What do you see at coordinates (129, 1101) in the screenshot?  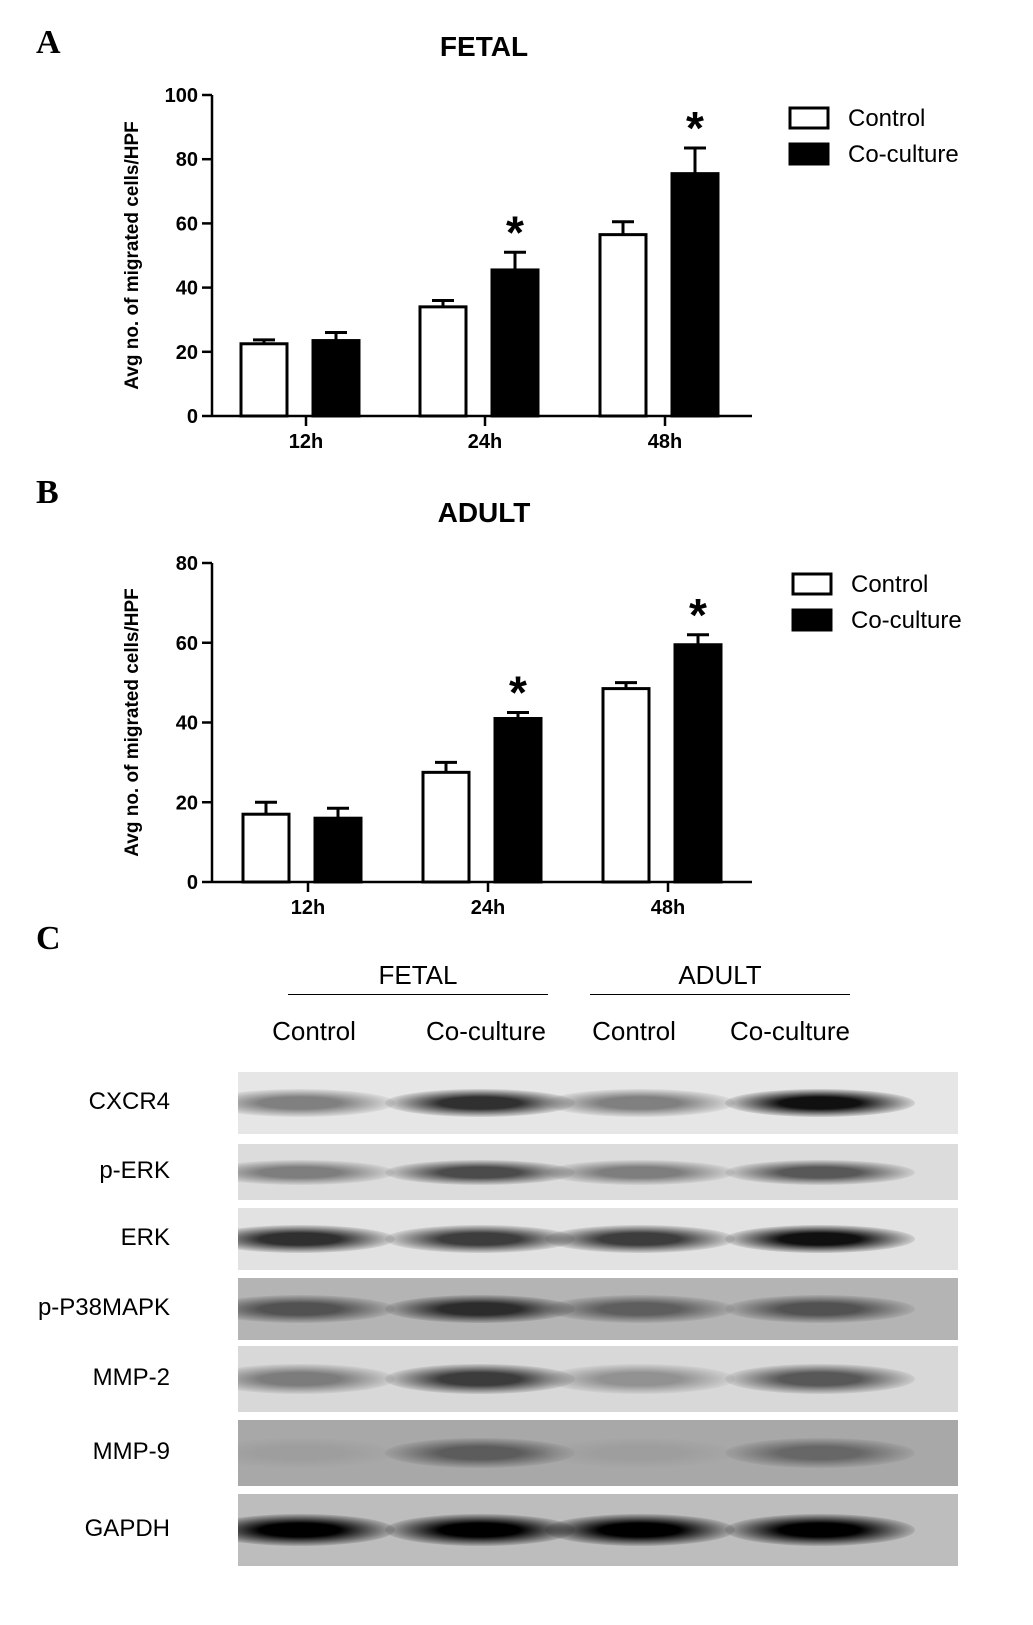 I see `blot-row-label: CXCR4` at bounding box center [129, 1101].